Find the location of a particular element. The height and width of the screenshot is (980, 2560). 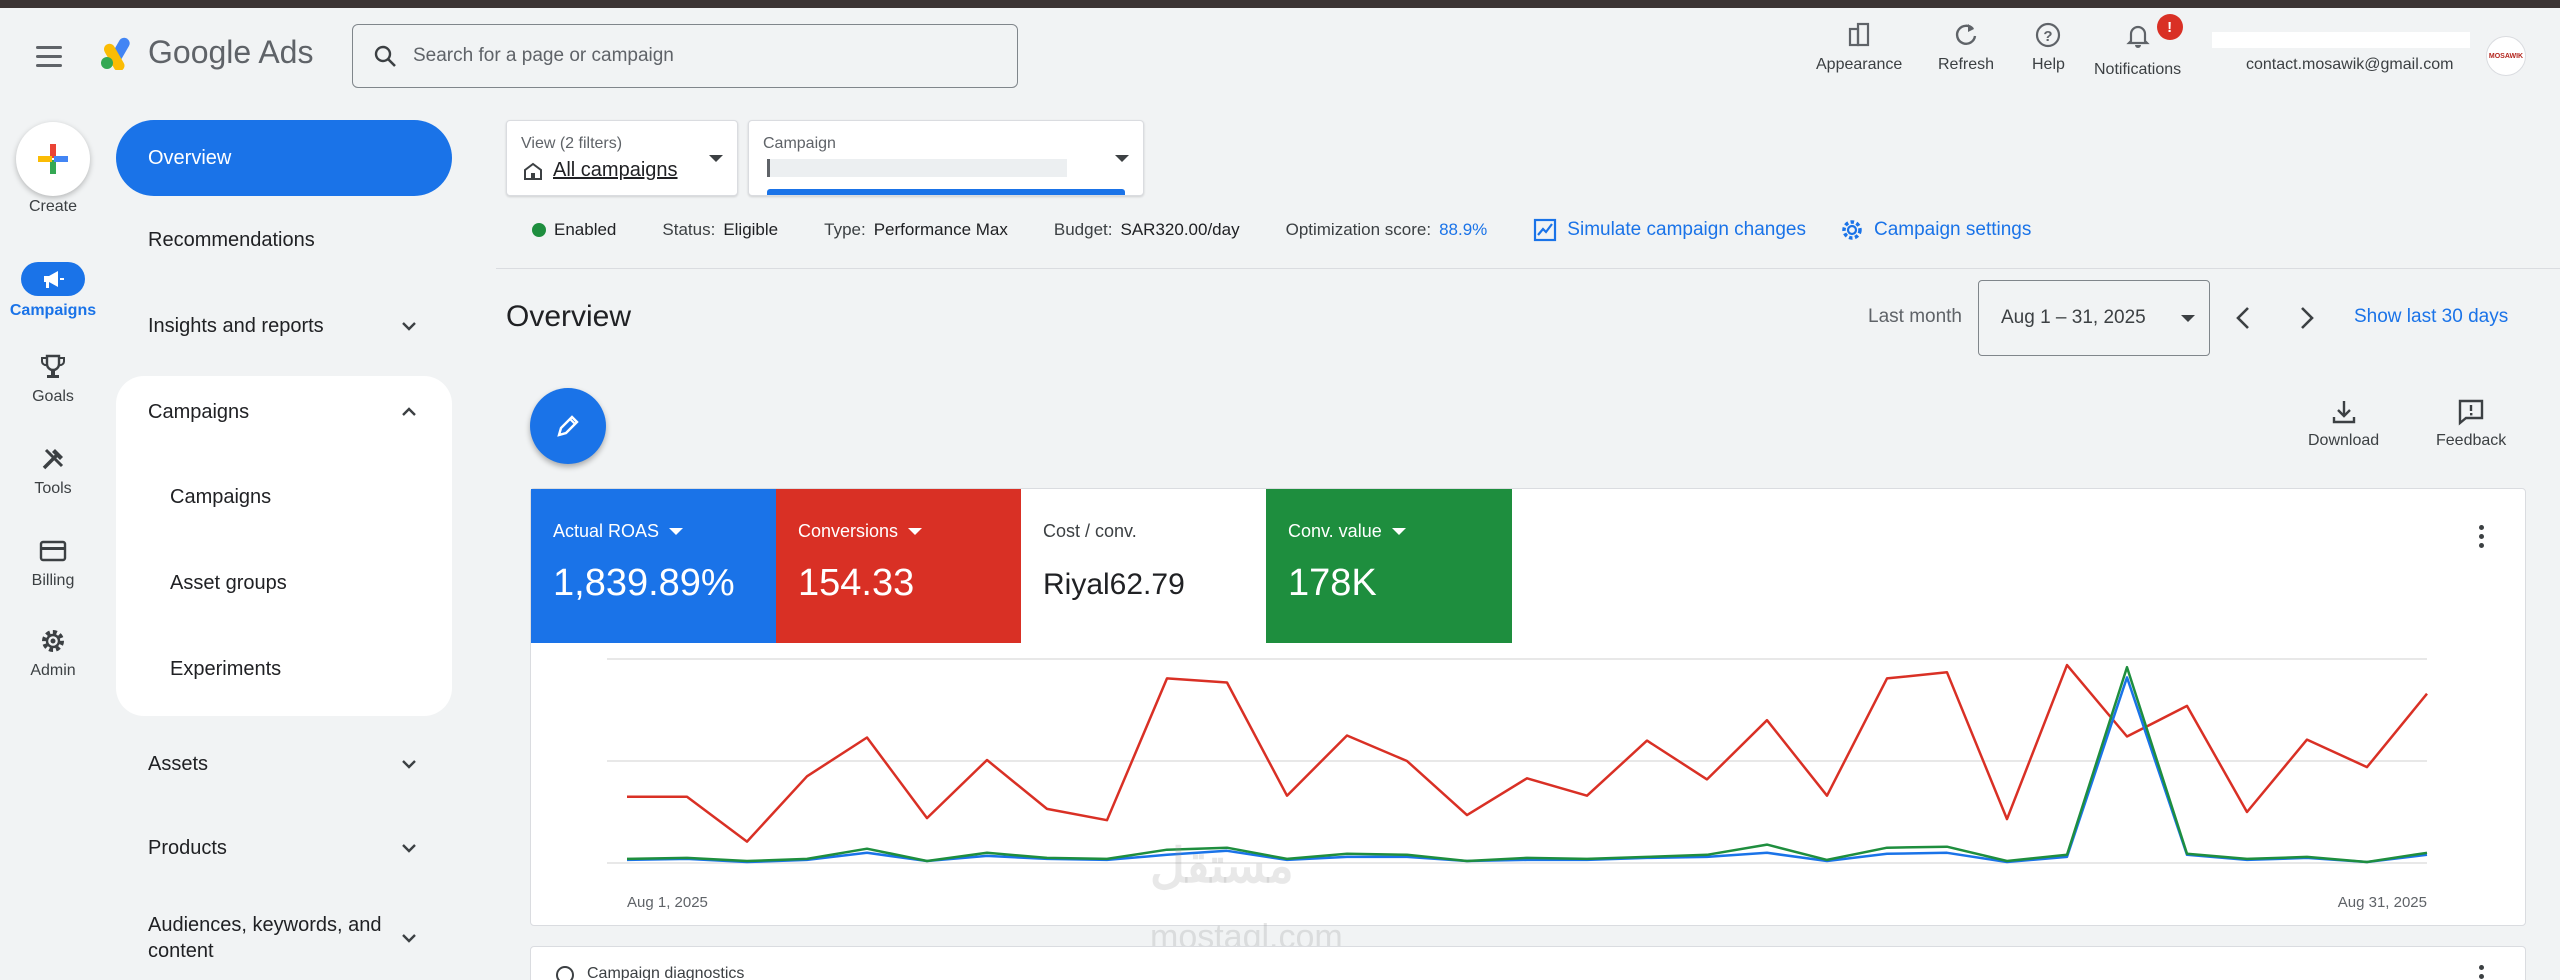

feedback-button: Feedback is located at coordinates (2471, 424).